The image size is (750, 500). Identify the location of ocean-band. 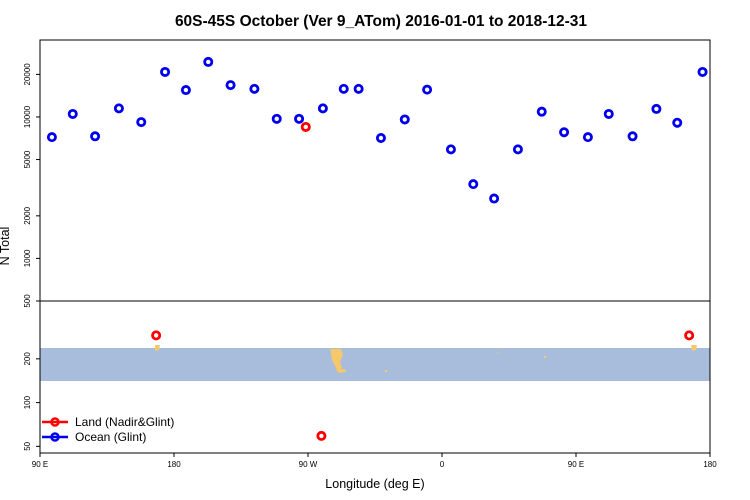
(375, 364).